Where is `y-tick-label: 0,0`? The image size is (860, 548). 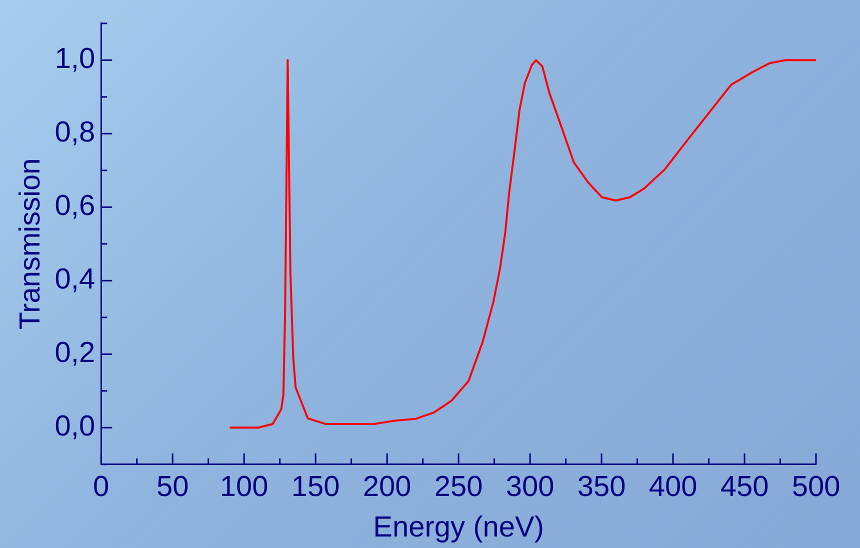 y-tick-label: 0,0 is located at coordinates (75, 426).